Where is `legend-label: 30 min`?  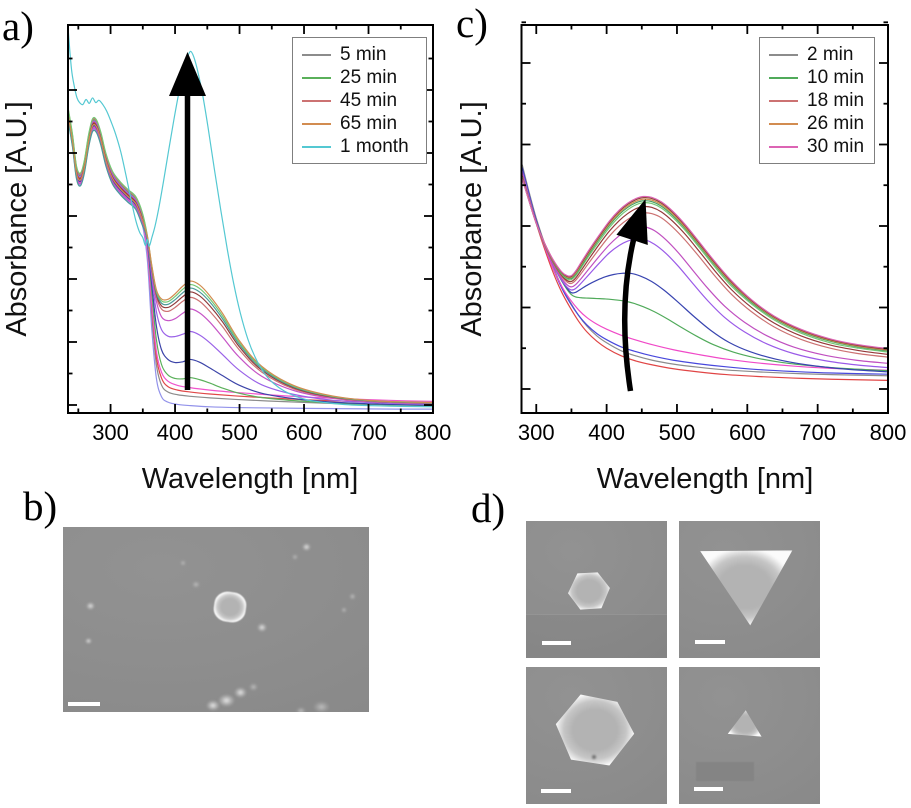
legend-label: 30 min is located at coordinates (836, 146).